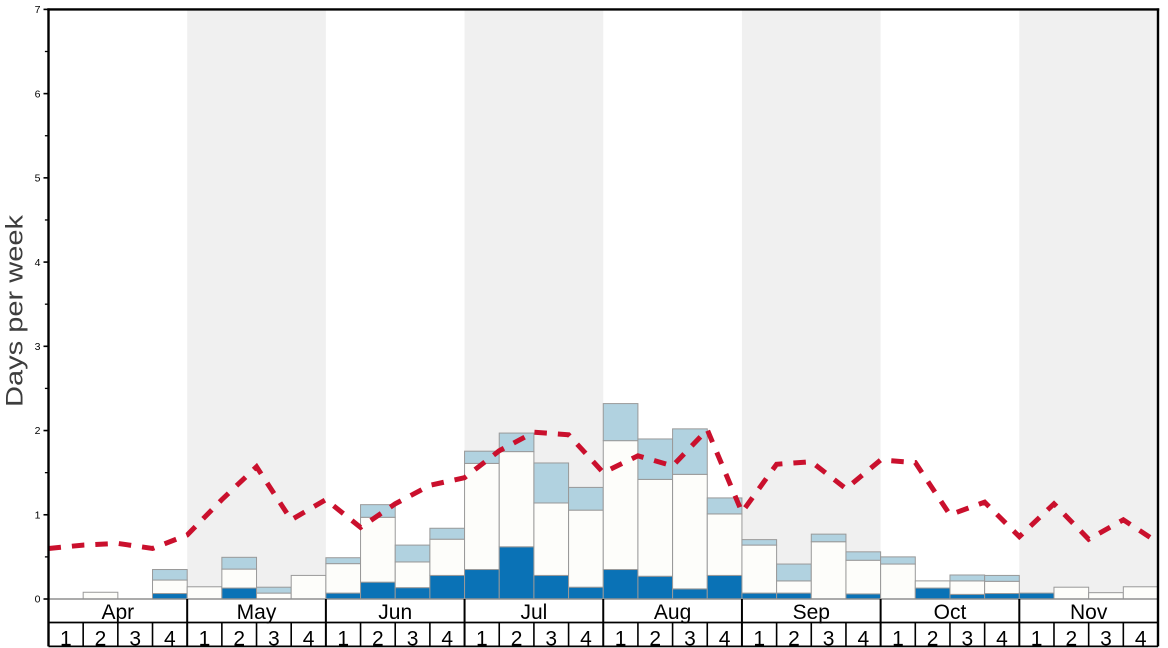 This screenshot has width=1168, height=648. I want to click on svg-text: 0, so click(38, 600).